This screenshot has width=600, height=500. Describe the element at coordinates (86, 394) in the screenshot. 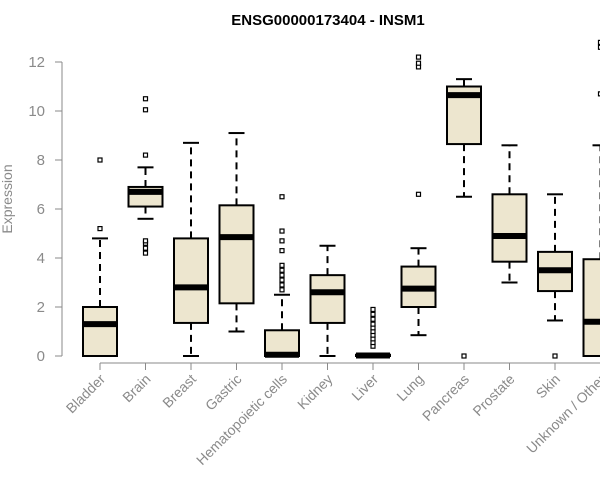

I see `x-tick-label: Bladder` at that location.